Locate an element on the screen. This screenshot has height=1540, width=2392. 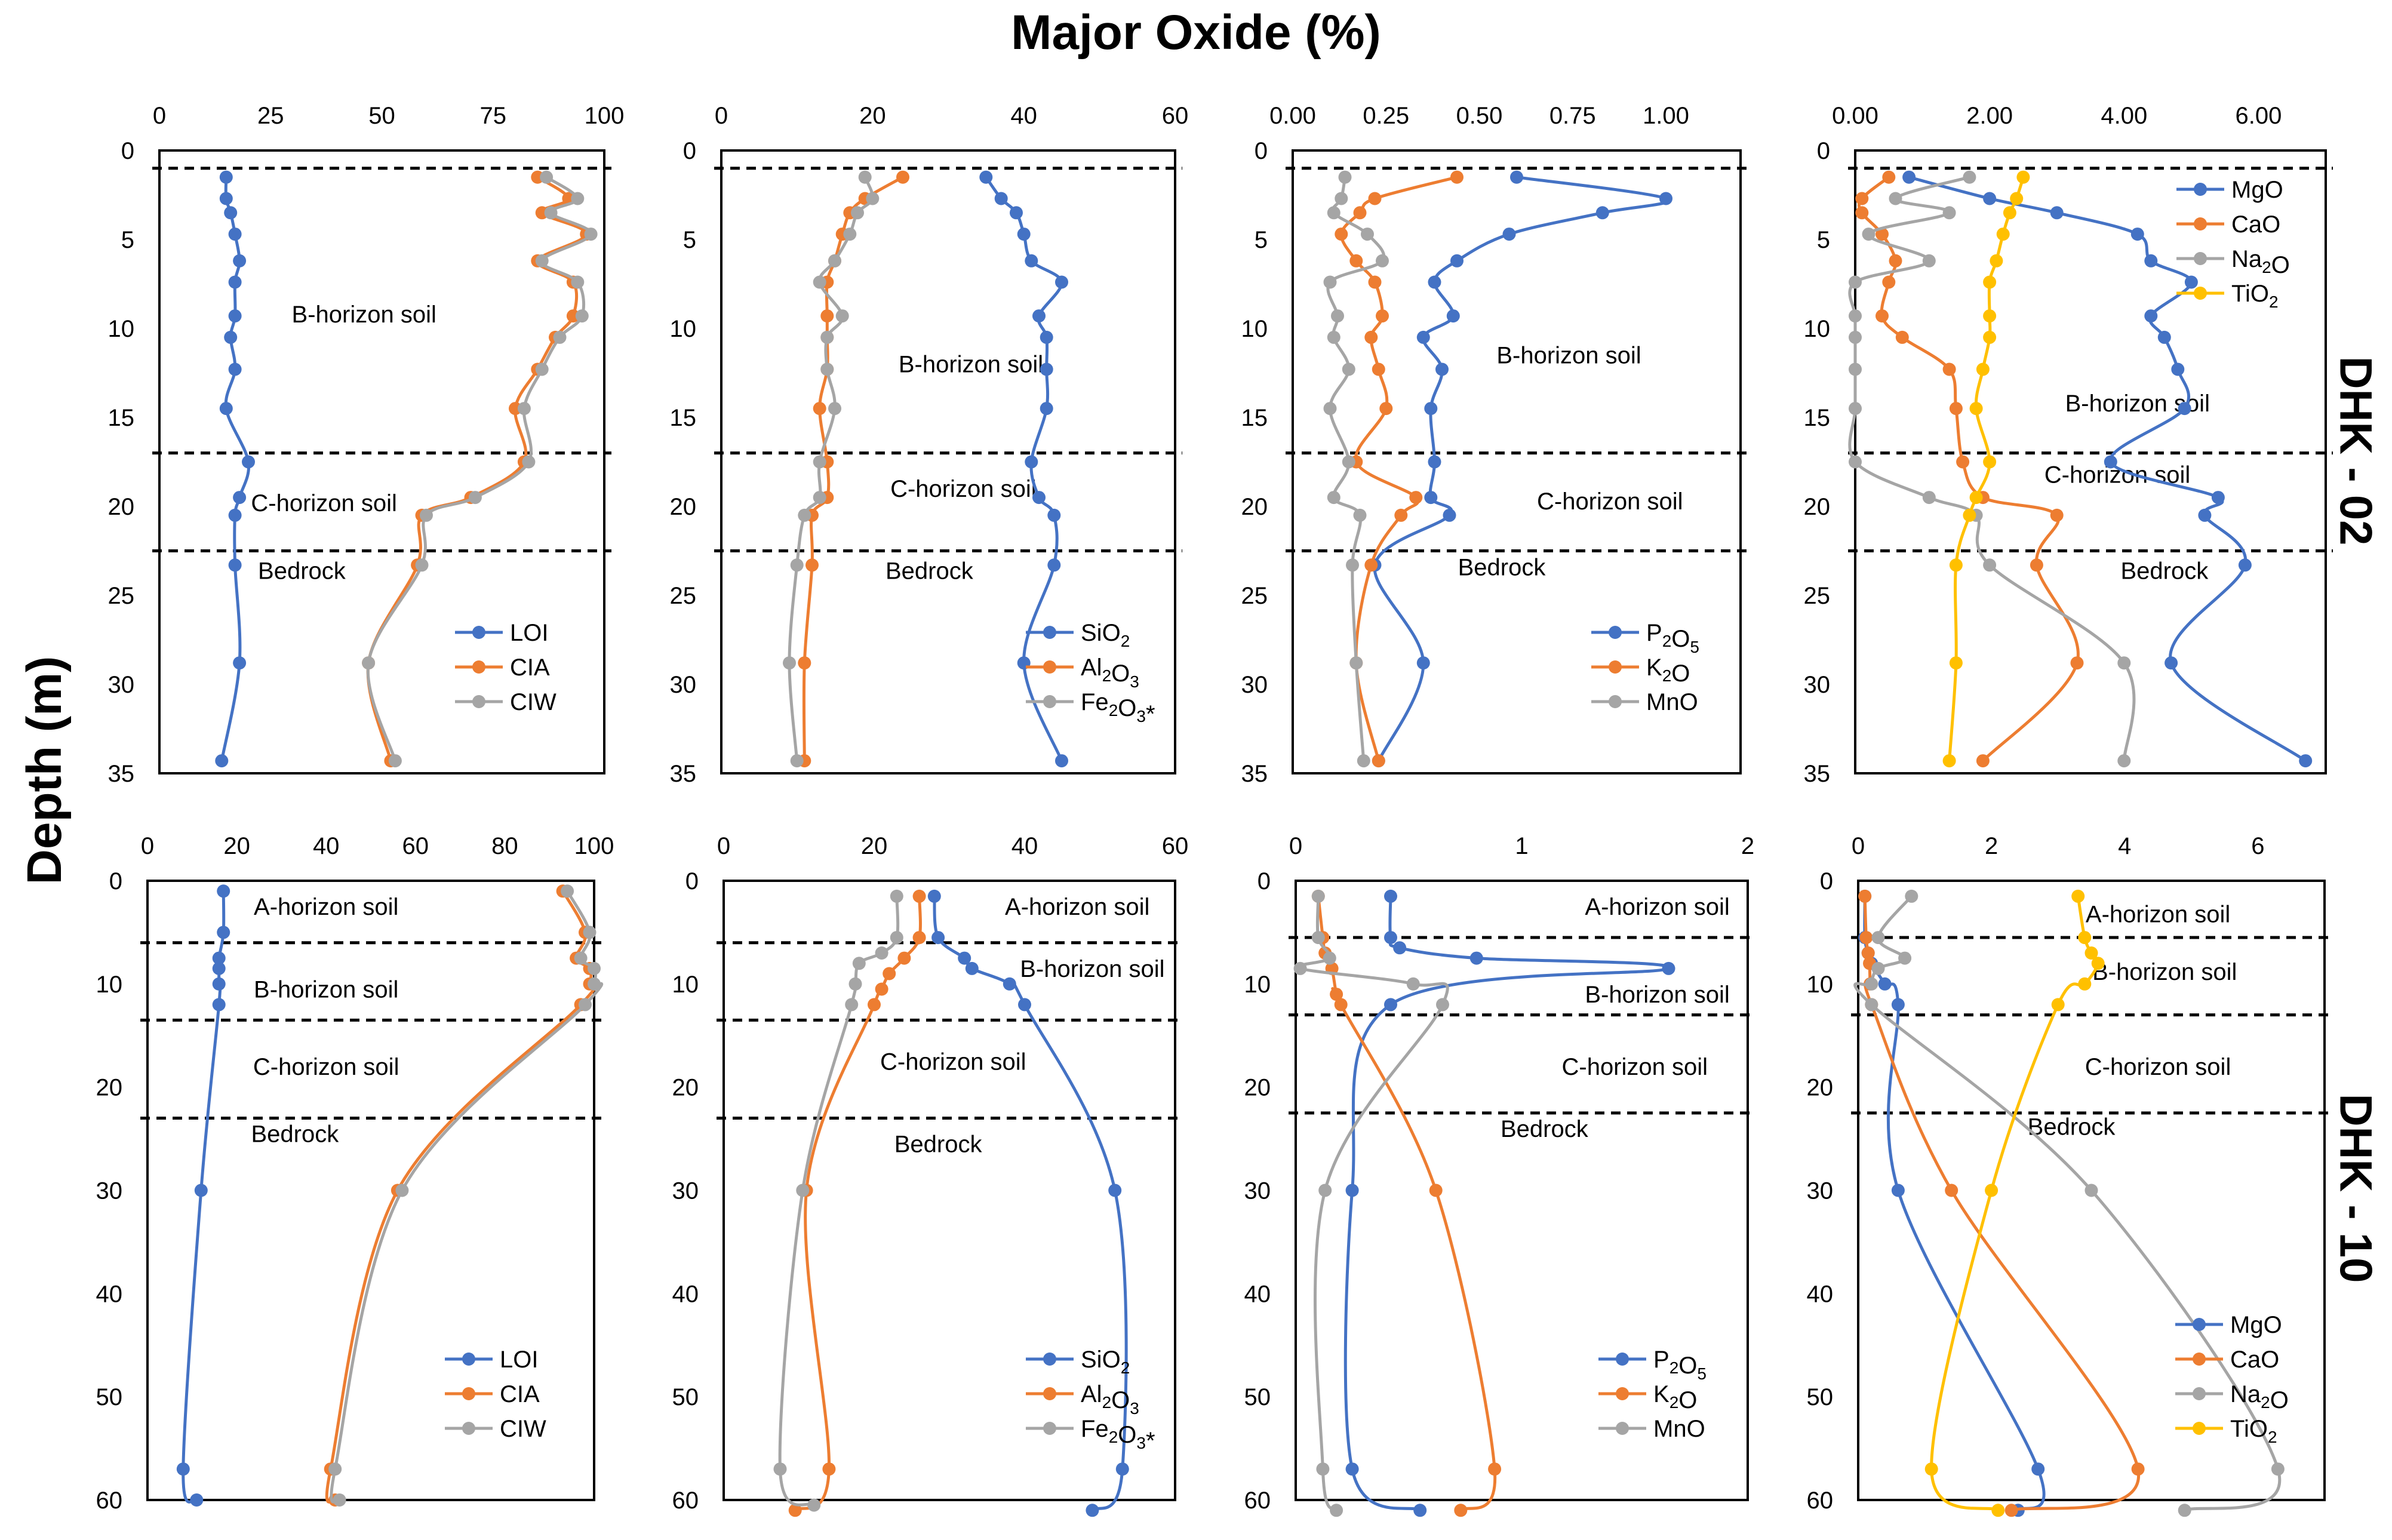
horizon-label-bedrock: Bedrock is located at coordinates (302, 571).